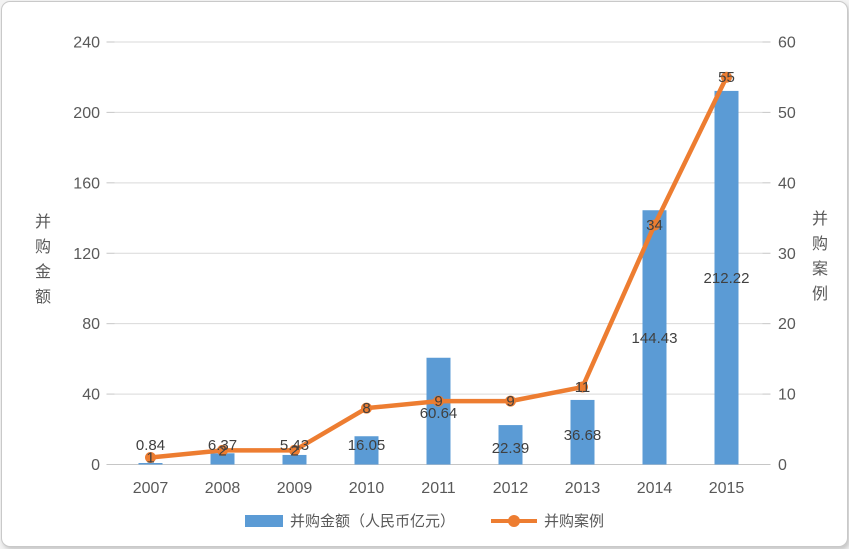 The height and width of the screenshot is (549, 849). I want to click on bar-2014, so click(654, 337).